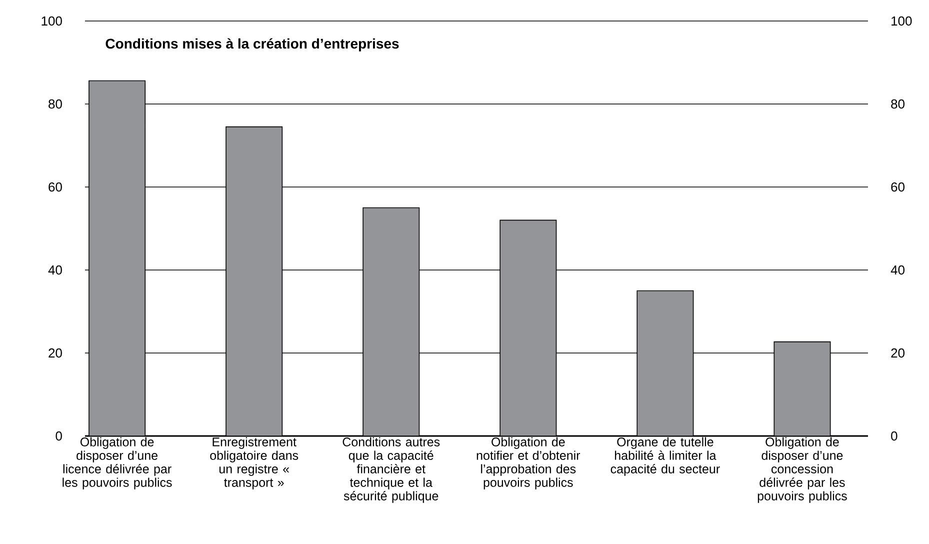 The image size is (929, 544). Describe the element at coordinates (897, 353) in the screenshot. I see `y2-tick-label: 20` at that location.